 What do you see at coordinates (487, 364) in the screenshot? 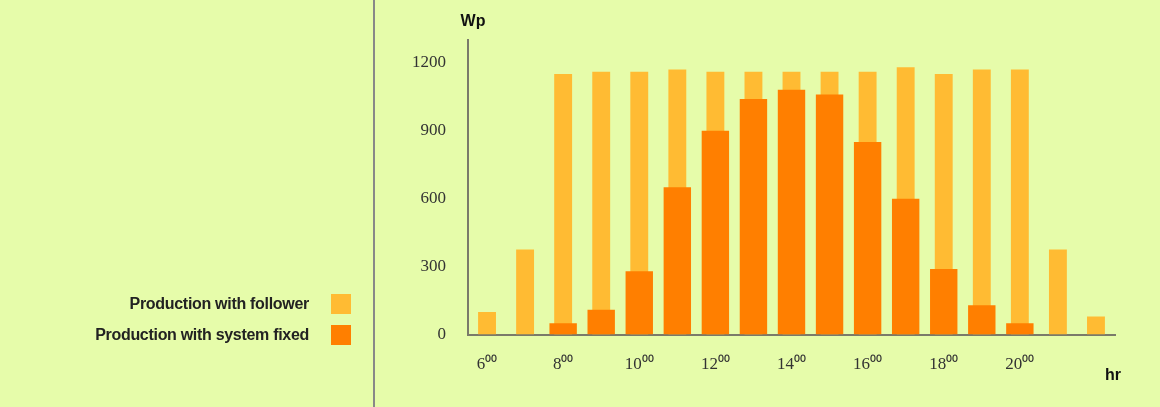
I see `x-tick-label: 6⁰⁰` at bounding box center [487, 364].